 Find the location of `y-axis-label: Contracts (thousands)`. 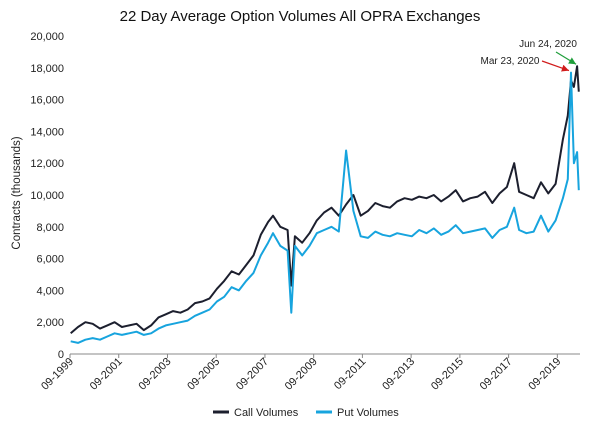

y-axis-label: Contracts (thousands) is located at coordinates (17, 192).